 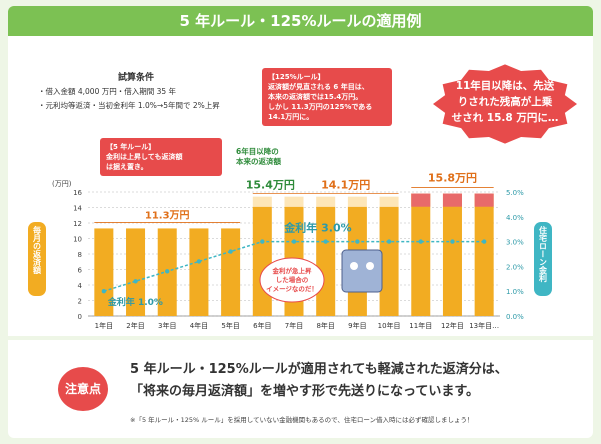 What do you see at coordinates (77, 209) in the screenshot?
I see `y-tick-label: 14` at bounding box center [77, 209].